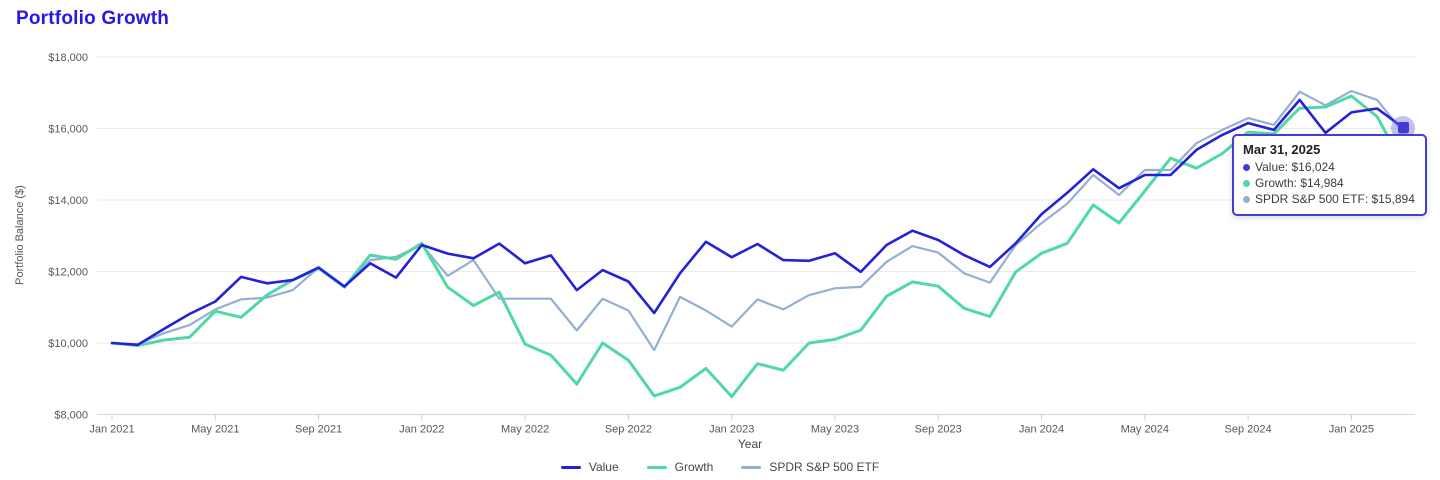 This screenshot has height=480, width=1440. I want to click on spdr-bullet-icon, so click(1246, 199).